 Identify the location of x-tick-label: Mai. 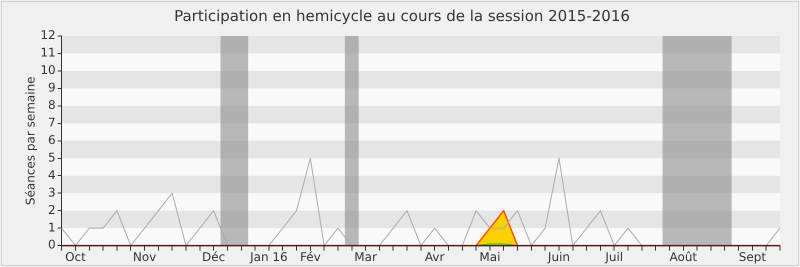
(489, 257).